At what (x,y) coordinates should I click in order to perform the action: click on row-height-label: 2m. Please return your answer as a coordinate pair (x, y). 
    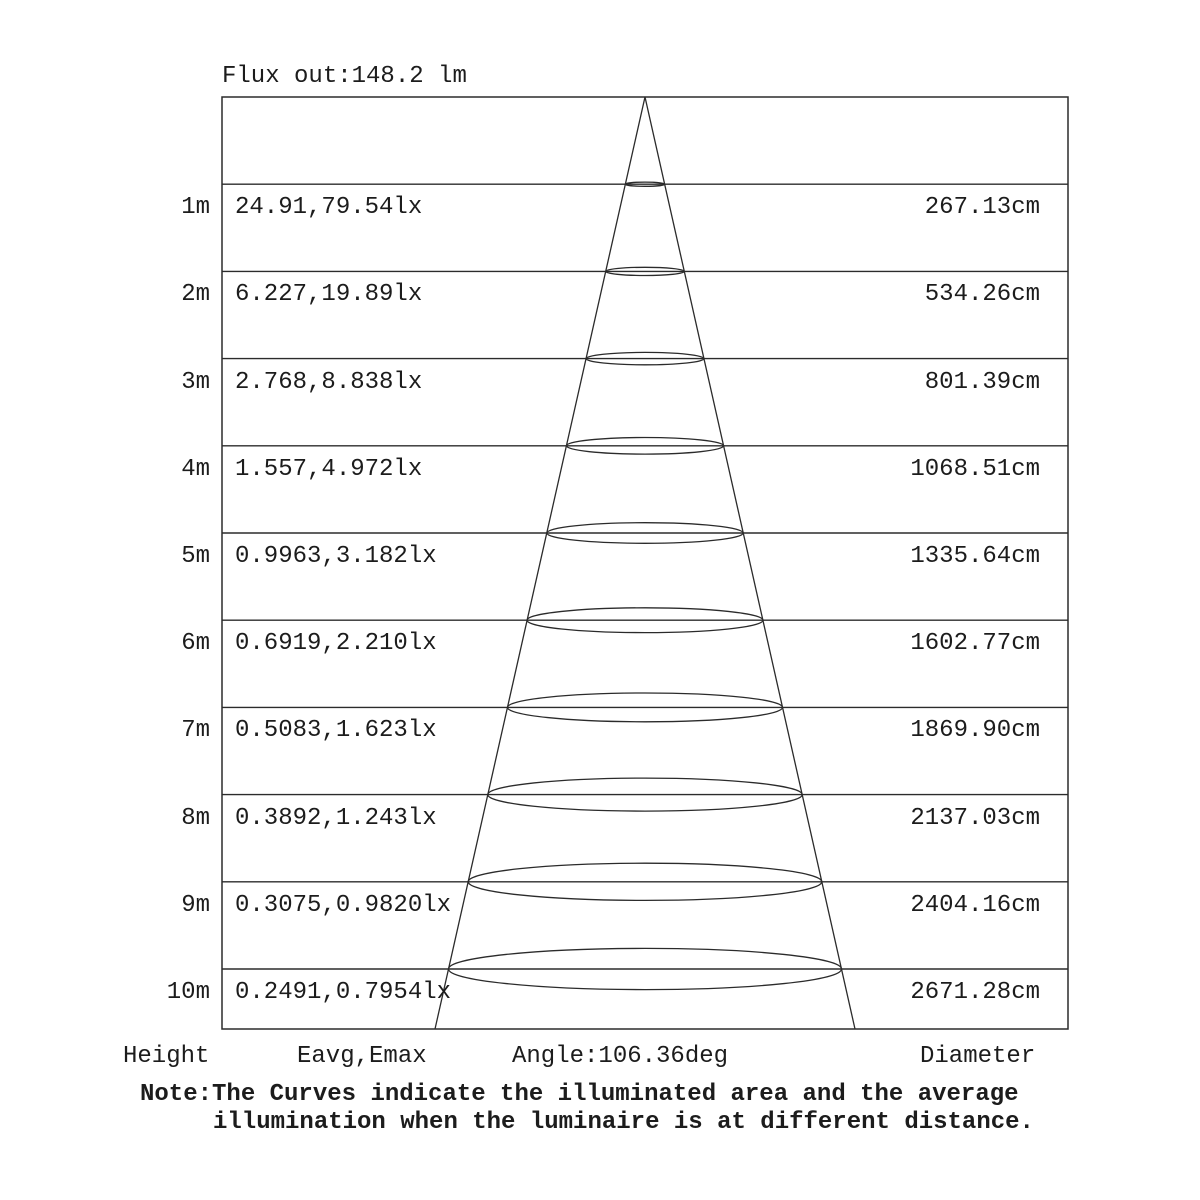
    Looking at the image, I should click on (195, 294).